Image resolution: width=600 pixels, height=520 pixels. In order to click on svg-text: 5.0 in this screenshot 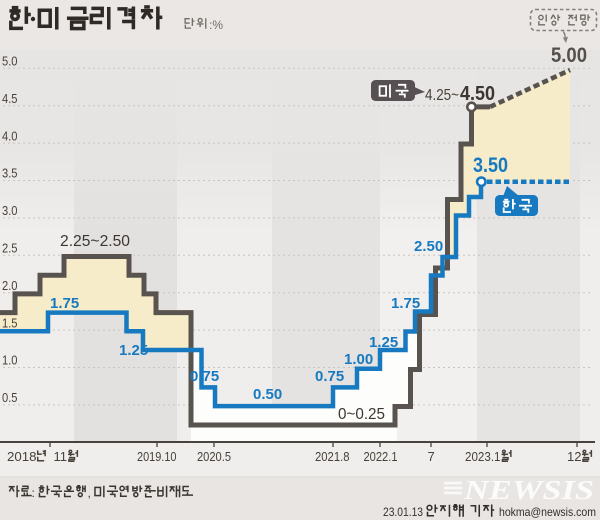, I will do `click(10, 61)`.